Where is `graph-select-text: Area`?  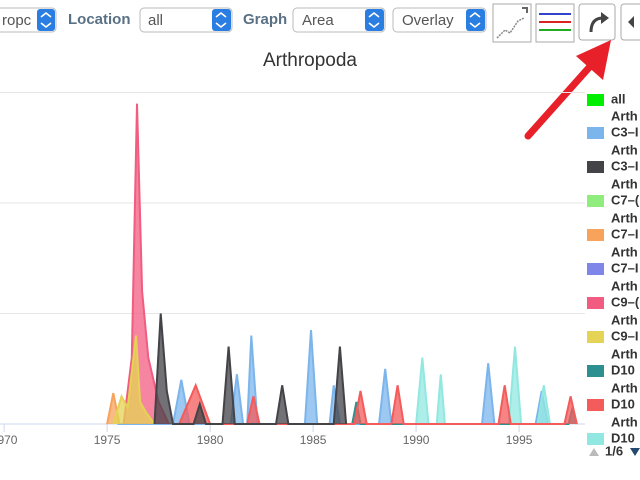 graph-select-text: Area is located at coordinates (318, 20).